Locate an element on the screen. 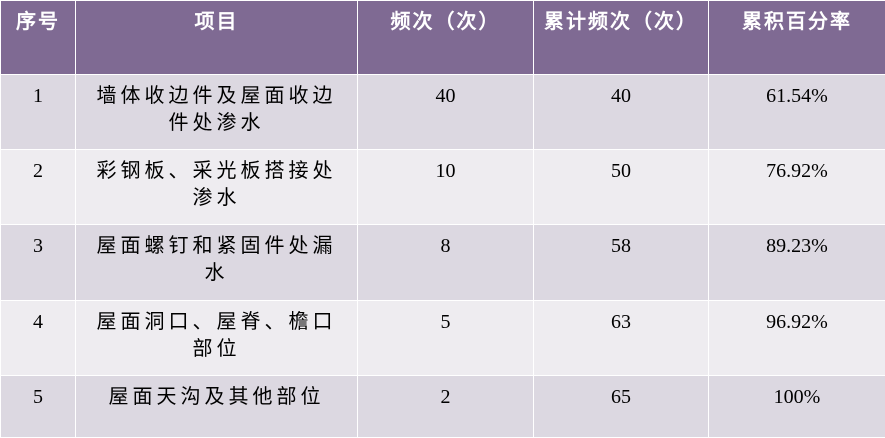 The width and height of the screenshot is (885, 438). table-cell: 1 is located at coordinates (38, 112).